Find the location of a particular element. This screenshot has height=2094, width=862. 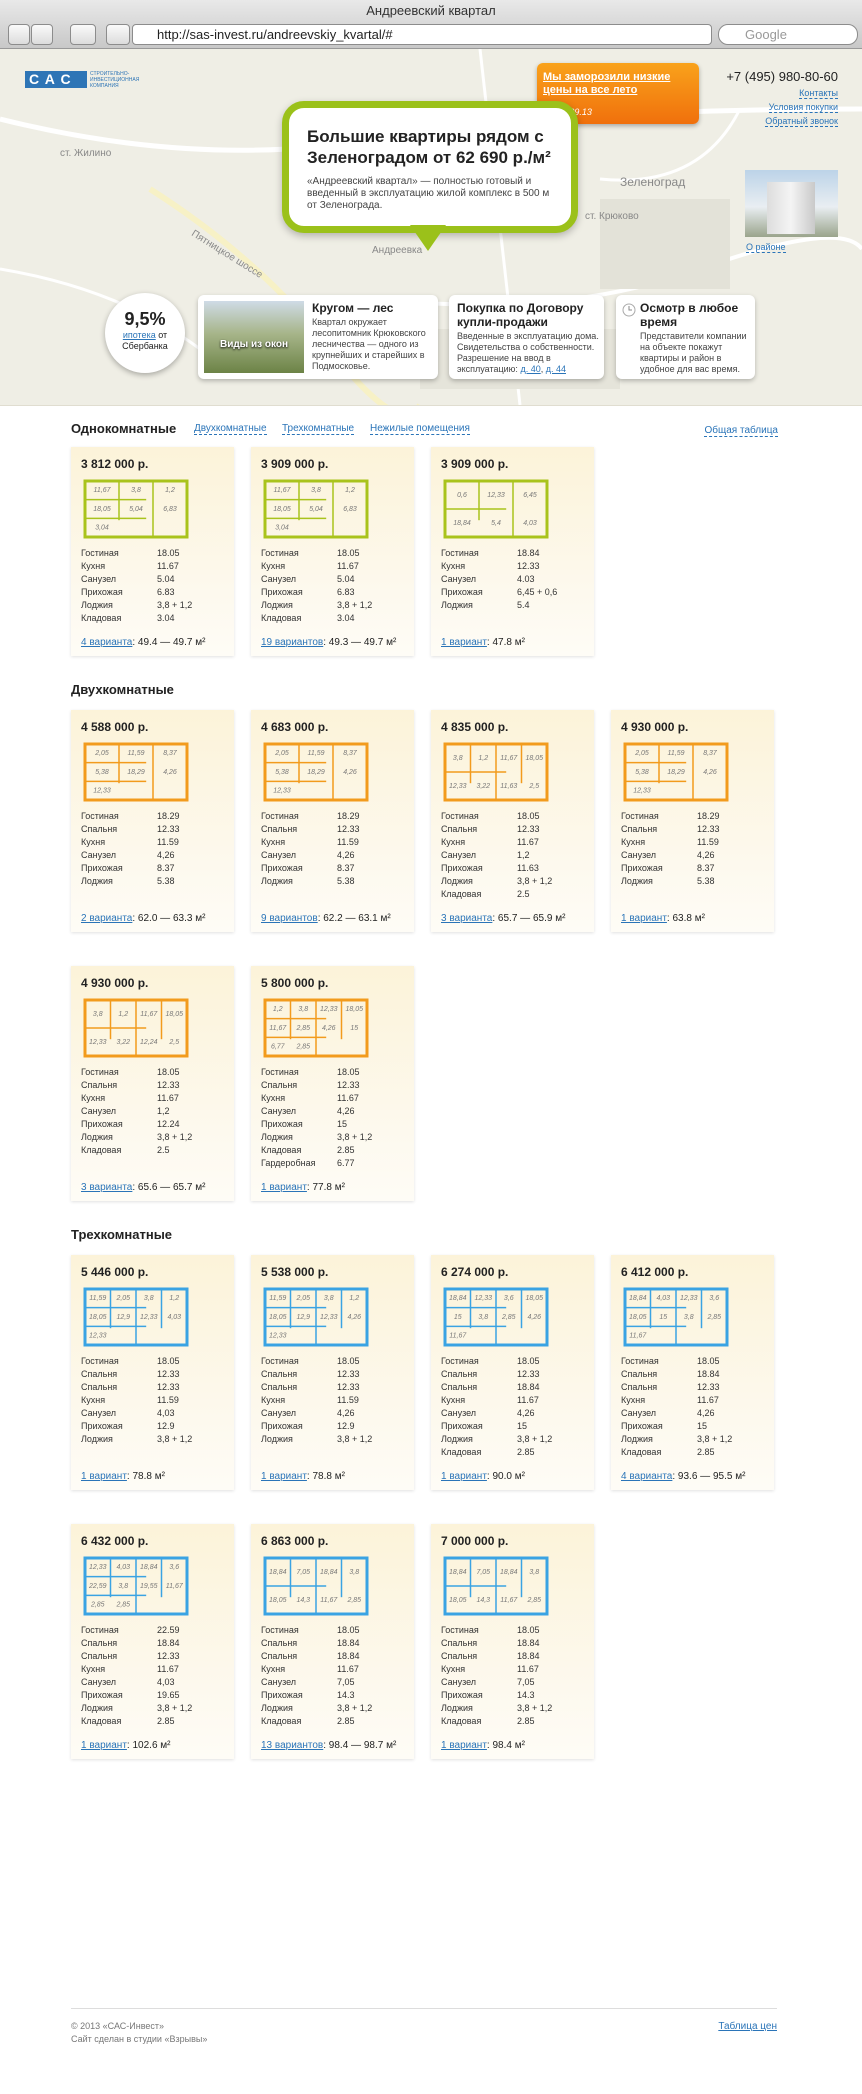

room-row: Санузел 4,26 is located at coordinates (152, 855).